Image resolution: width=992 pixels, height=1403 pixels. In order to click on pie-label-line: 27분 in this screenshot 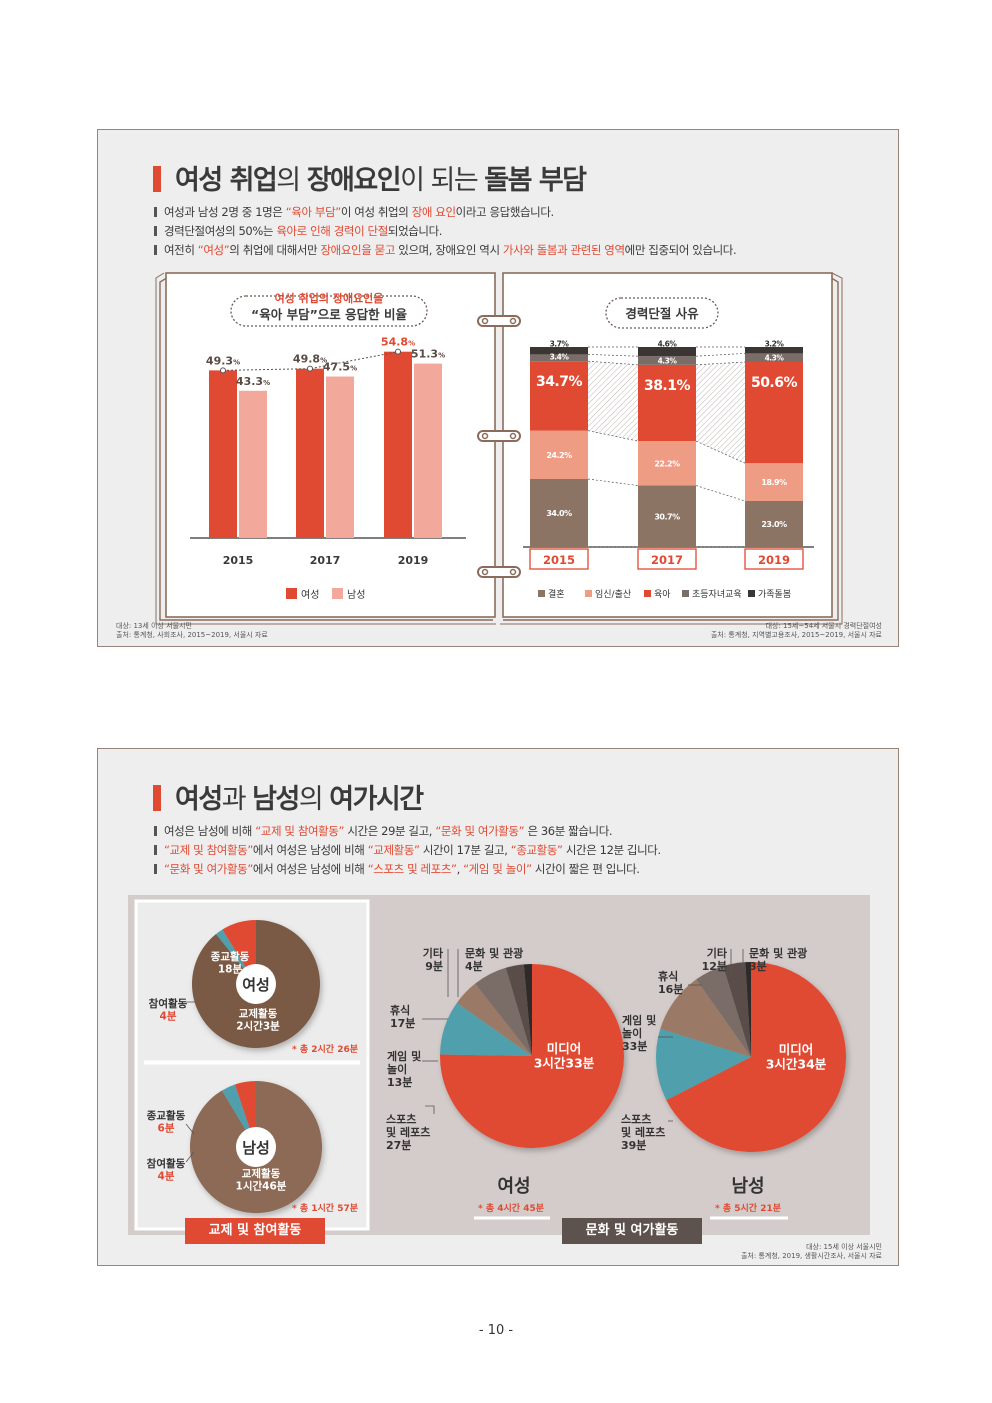, I will do `click(398, 1145)`.